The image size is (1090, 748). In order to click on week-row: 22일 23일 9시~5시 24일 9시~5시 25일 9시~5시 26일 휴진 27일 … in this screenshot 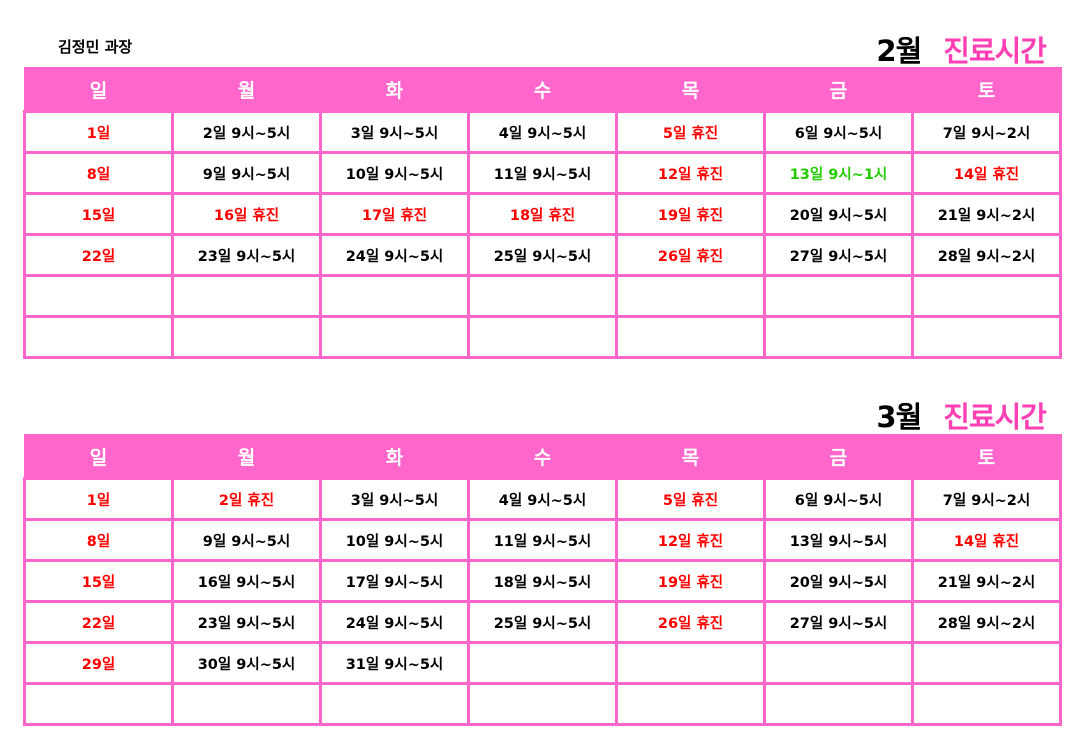, I will do `click(542, 255)`.